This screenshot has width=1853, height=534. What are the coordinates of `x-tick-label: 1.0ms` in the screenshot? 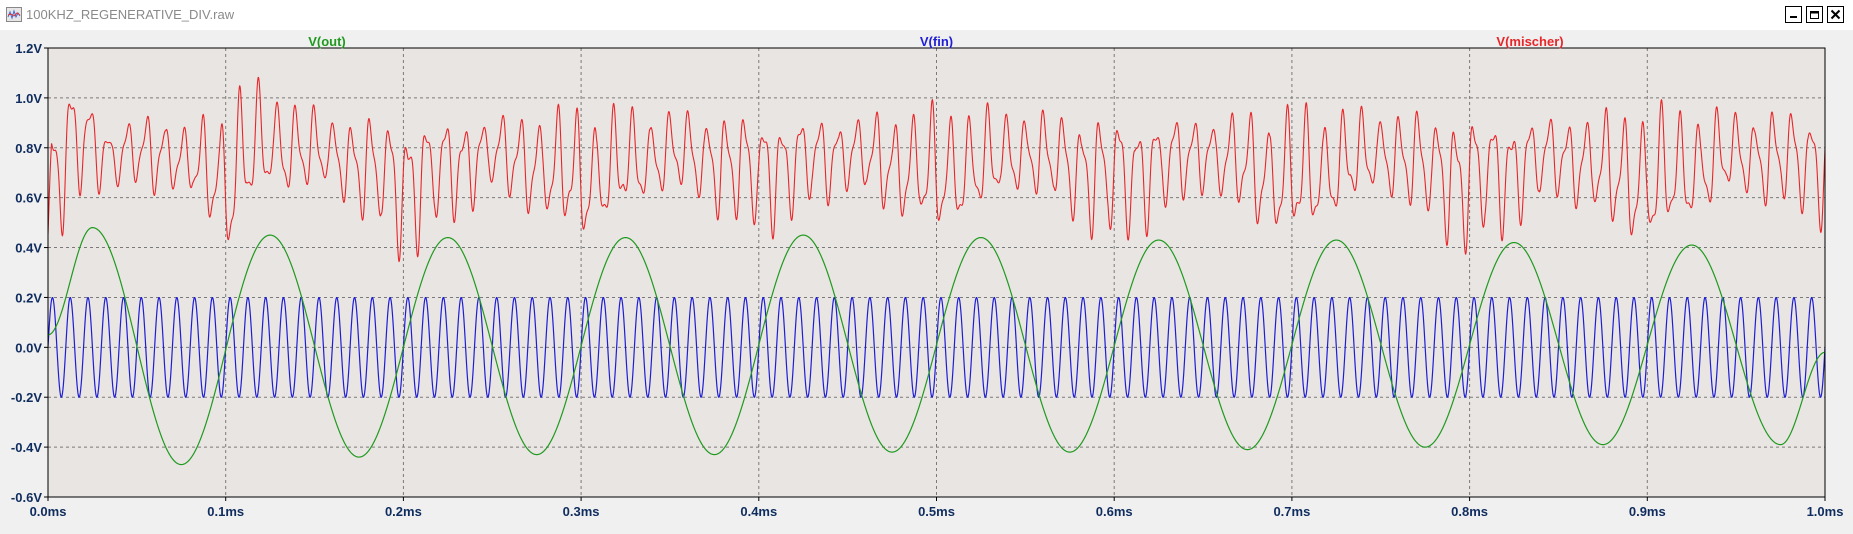 It's located at (1825, 511).